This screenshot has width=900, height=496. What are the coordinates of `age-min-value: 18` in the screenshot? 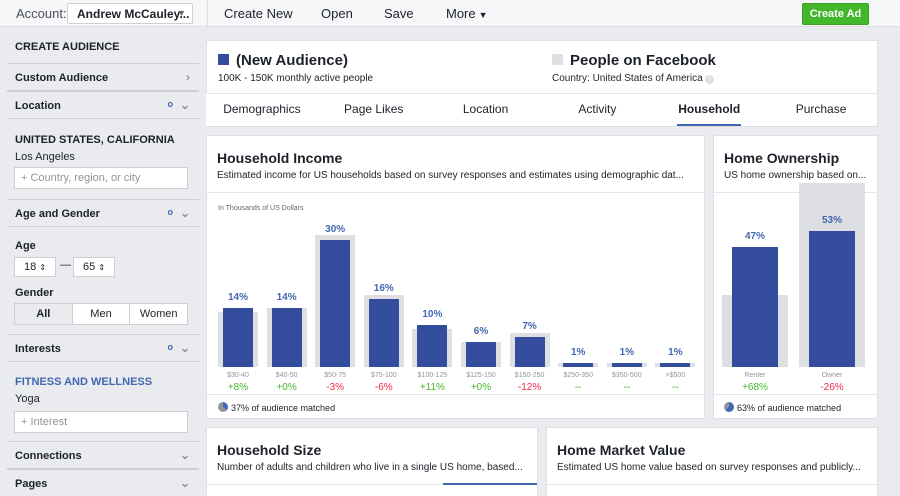 It's located at (30, 267).